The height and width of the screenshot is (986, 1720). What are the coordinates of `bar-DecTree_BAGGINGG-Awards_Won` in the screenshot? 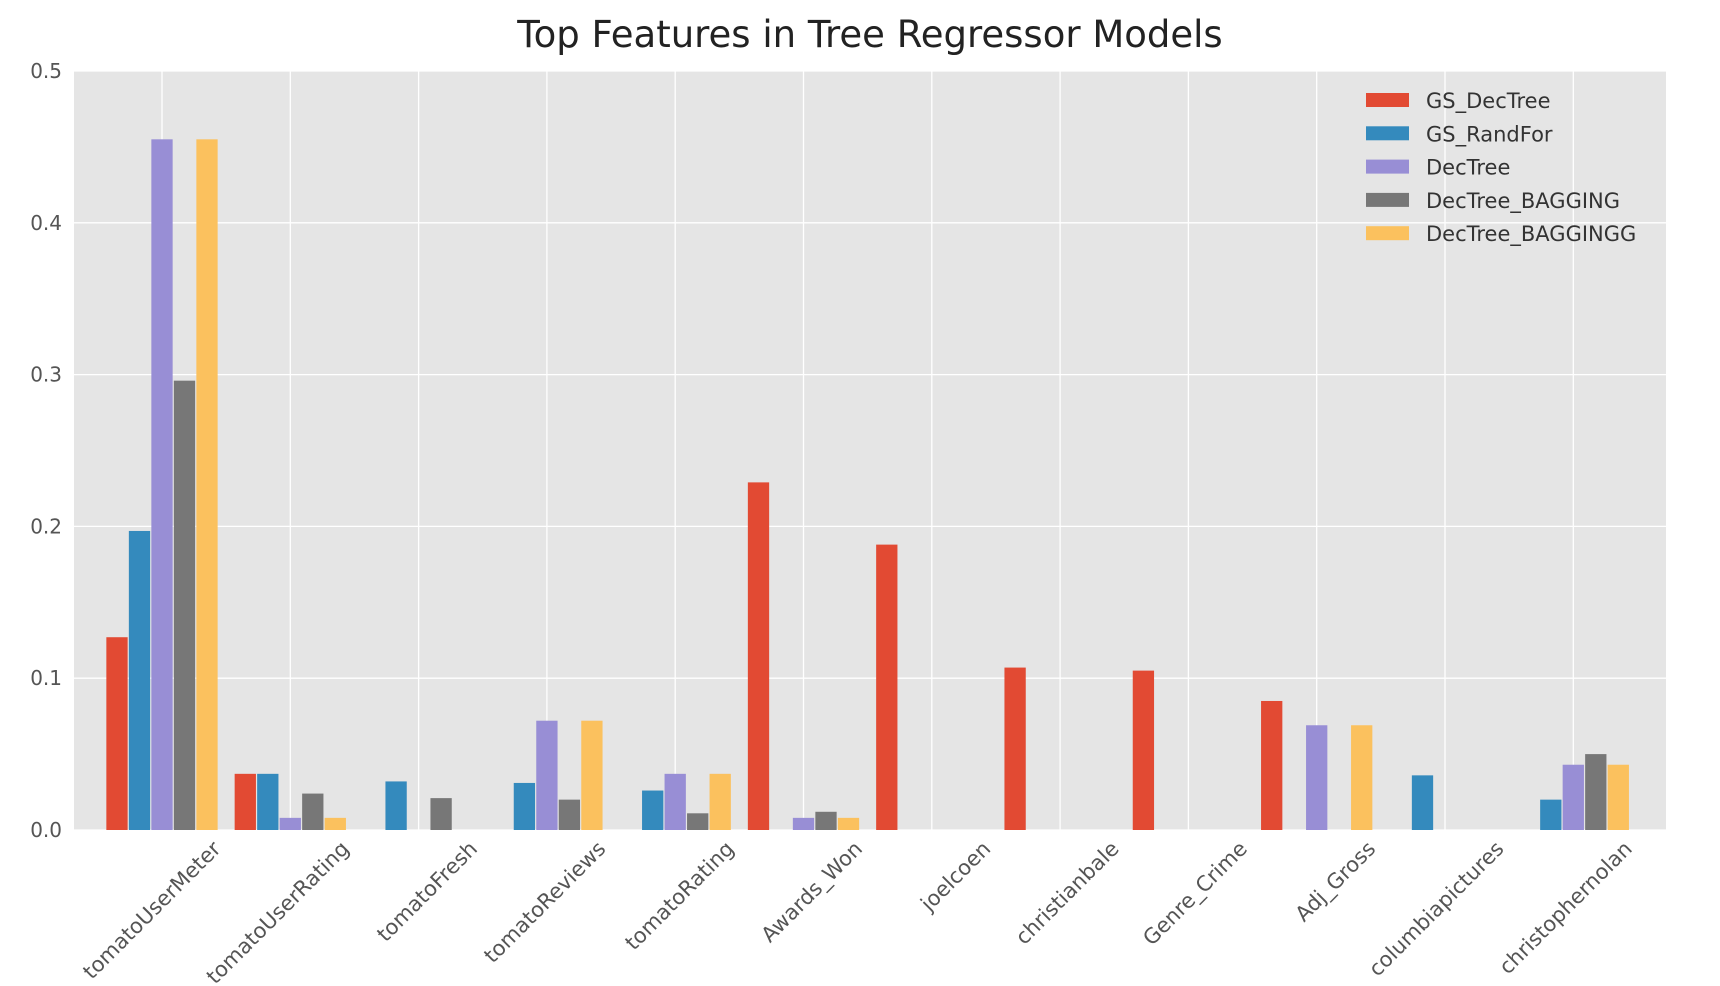 It's located at (848, 823).